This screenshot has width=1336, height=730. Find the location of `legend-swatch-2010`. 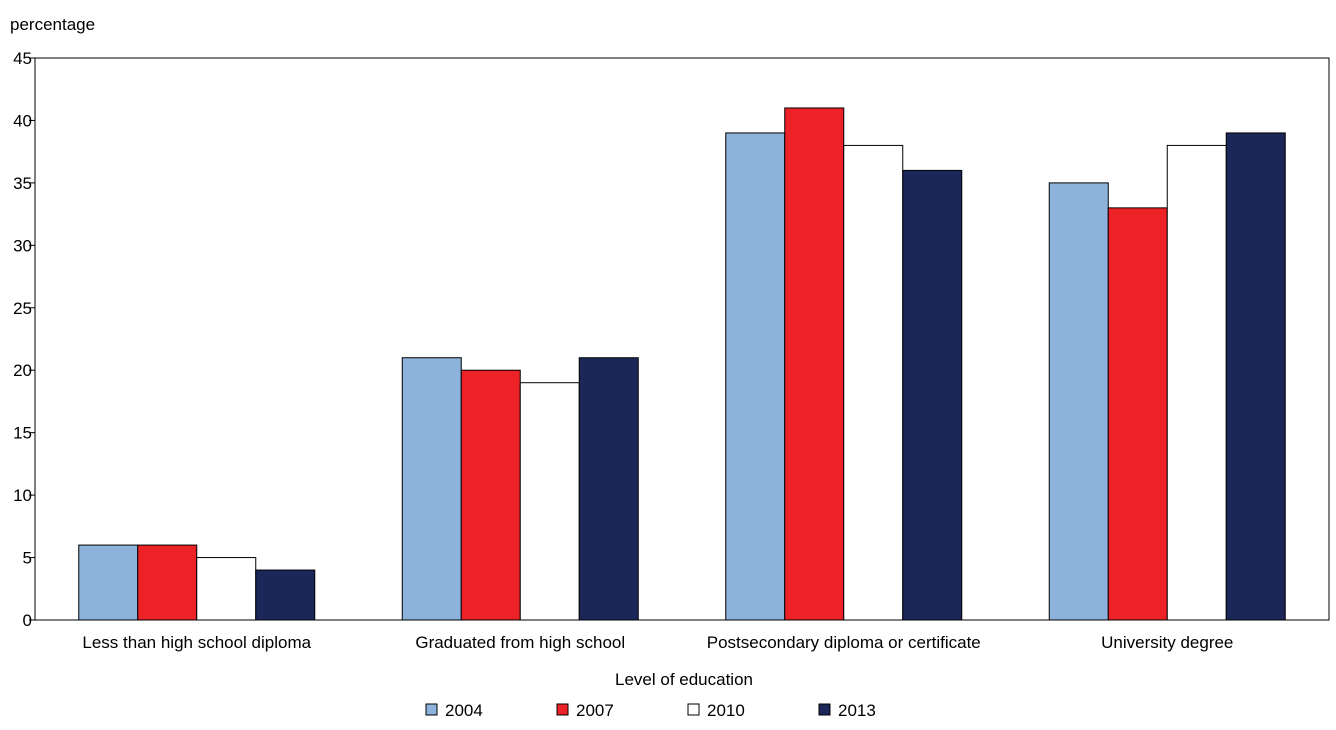

legend-swatch-2010 is located at coordinates (693, 709).